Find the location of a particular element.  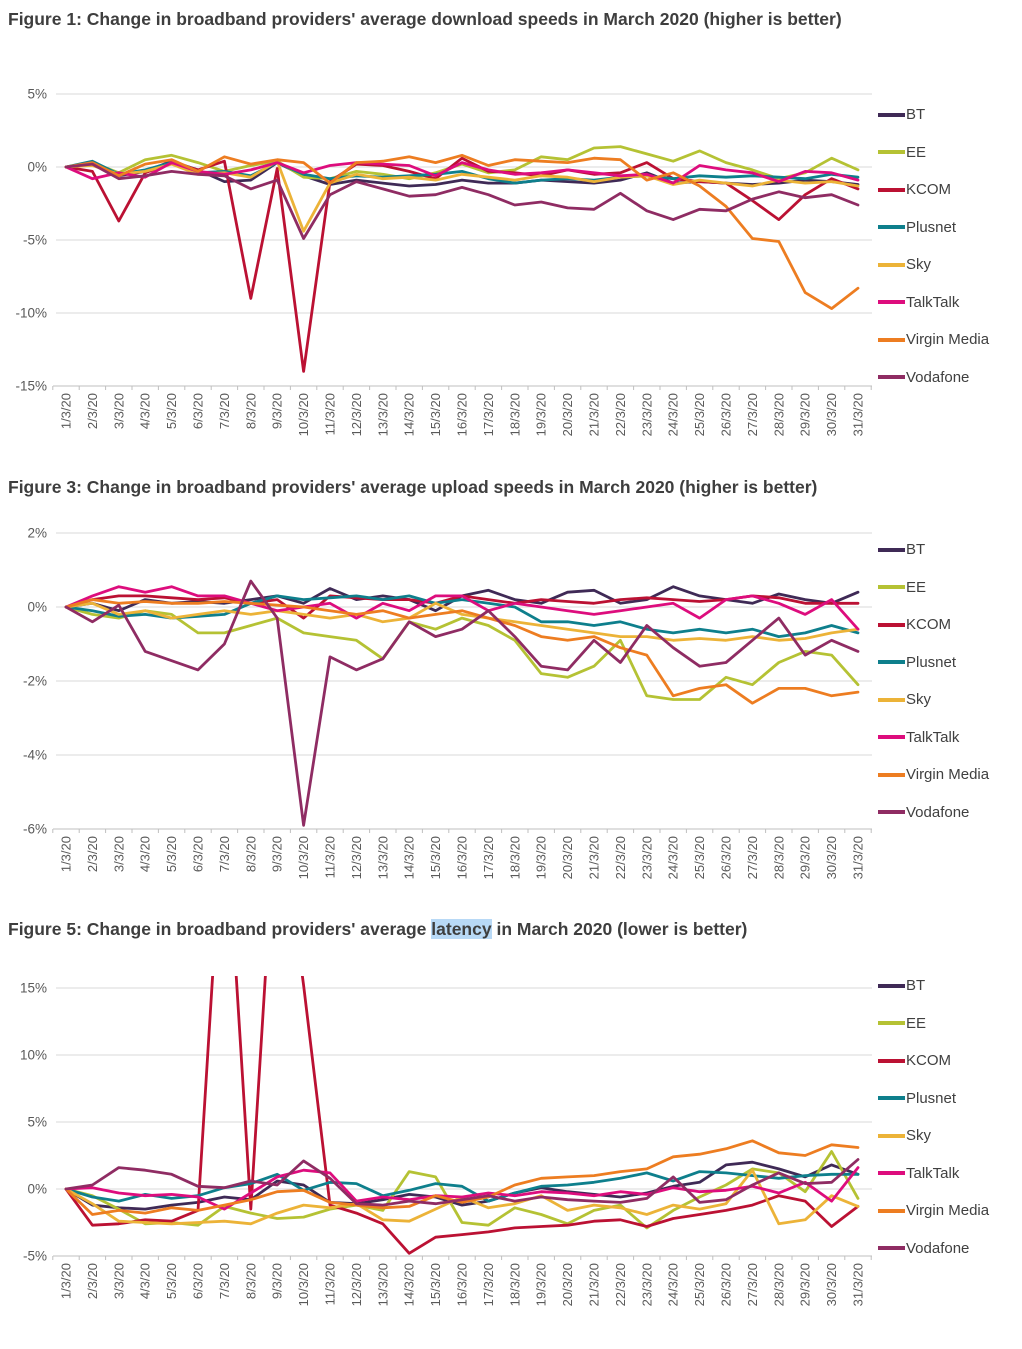

x-tick-label: 13/3/20 is located at coordinates (382, 1284).